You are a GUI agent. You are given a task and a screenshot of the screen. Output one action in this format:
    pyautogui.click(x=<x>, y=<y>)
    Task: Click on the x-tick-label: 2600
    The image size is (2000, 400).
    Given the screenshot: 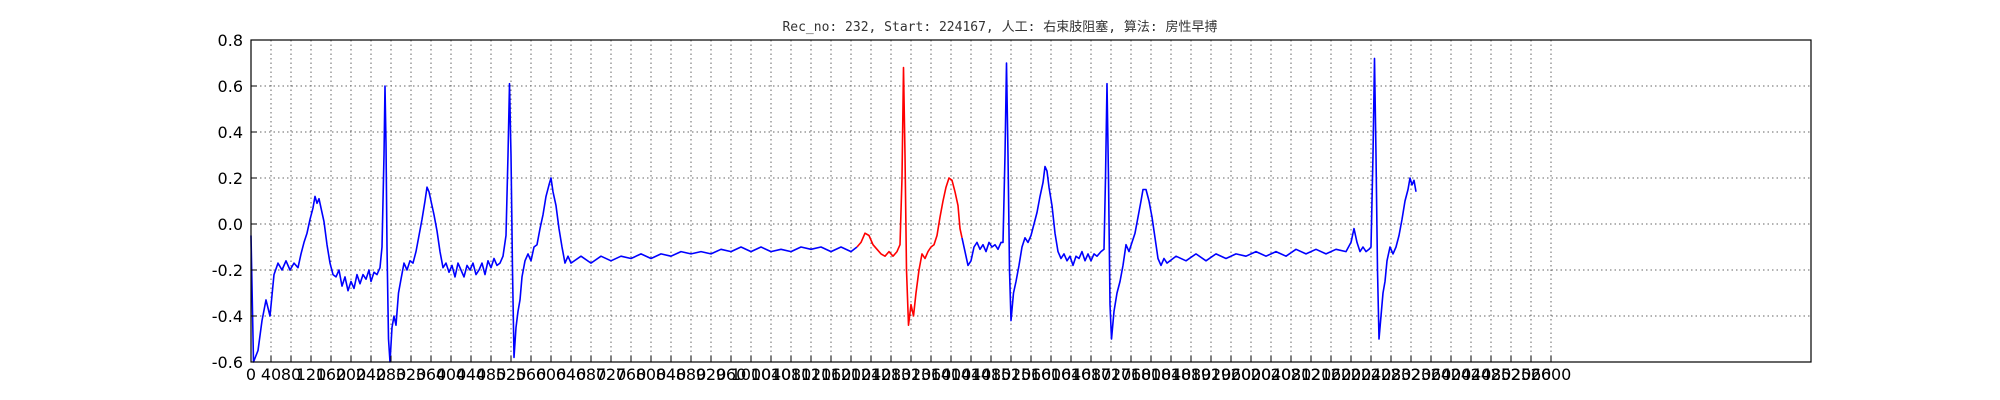 What is the action you would take?
    pyautogui.click(x=1551, y=374)
    